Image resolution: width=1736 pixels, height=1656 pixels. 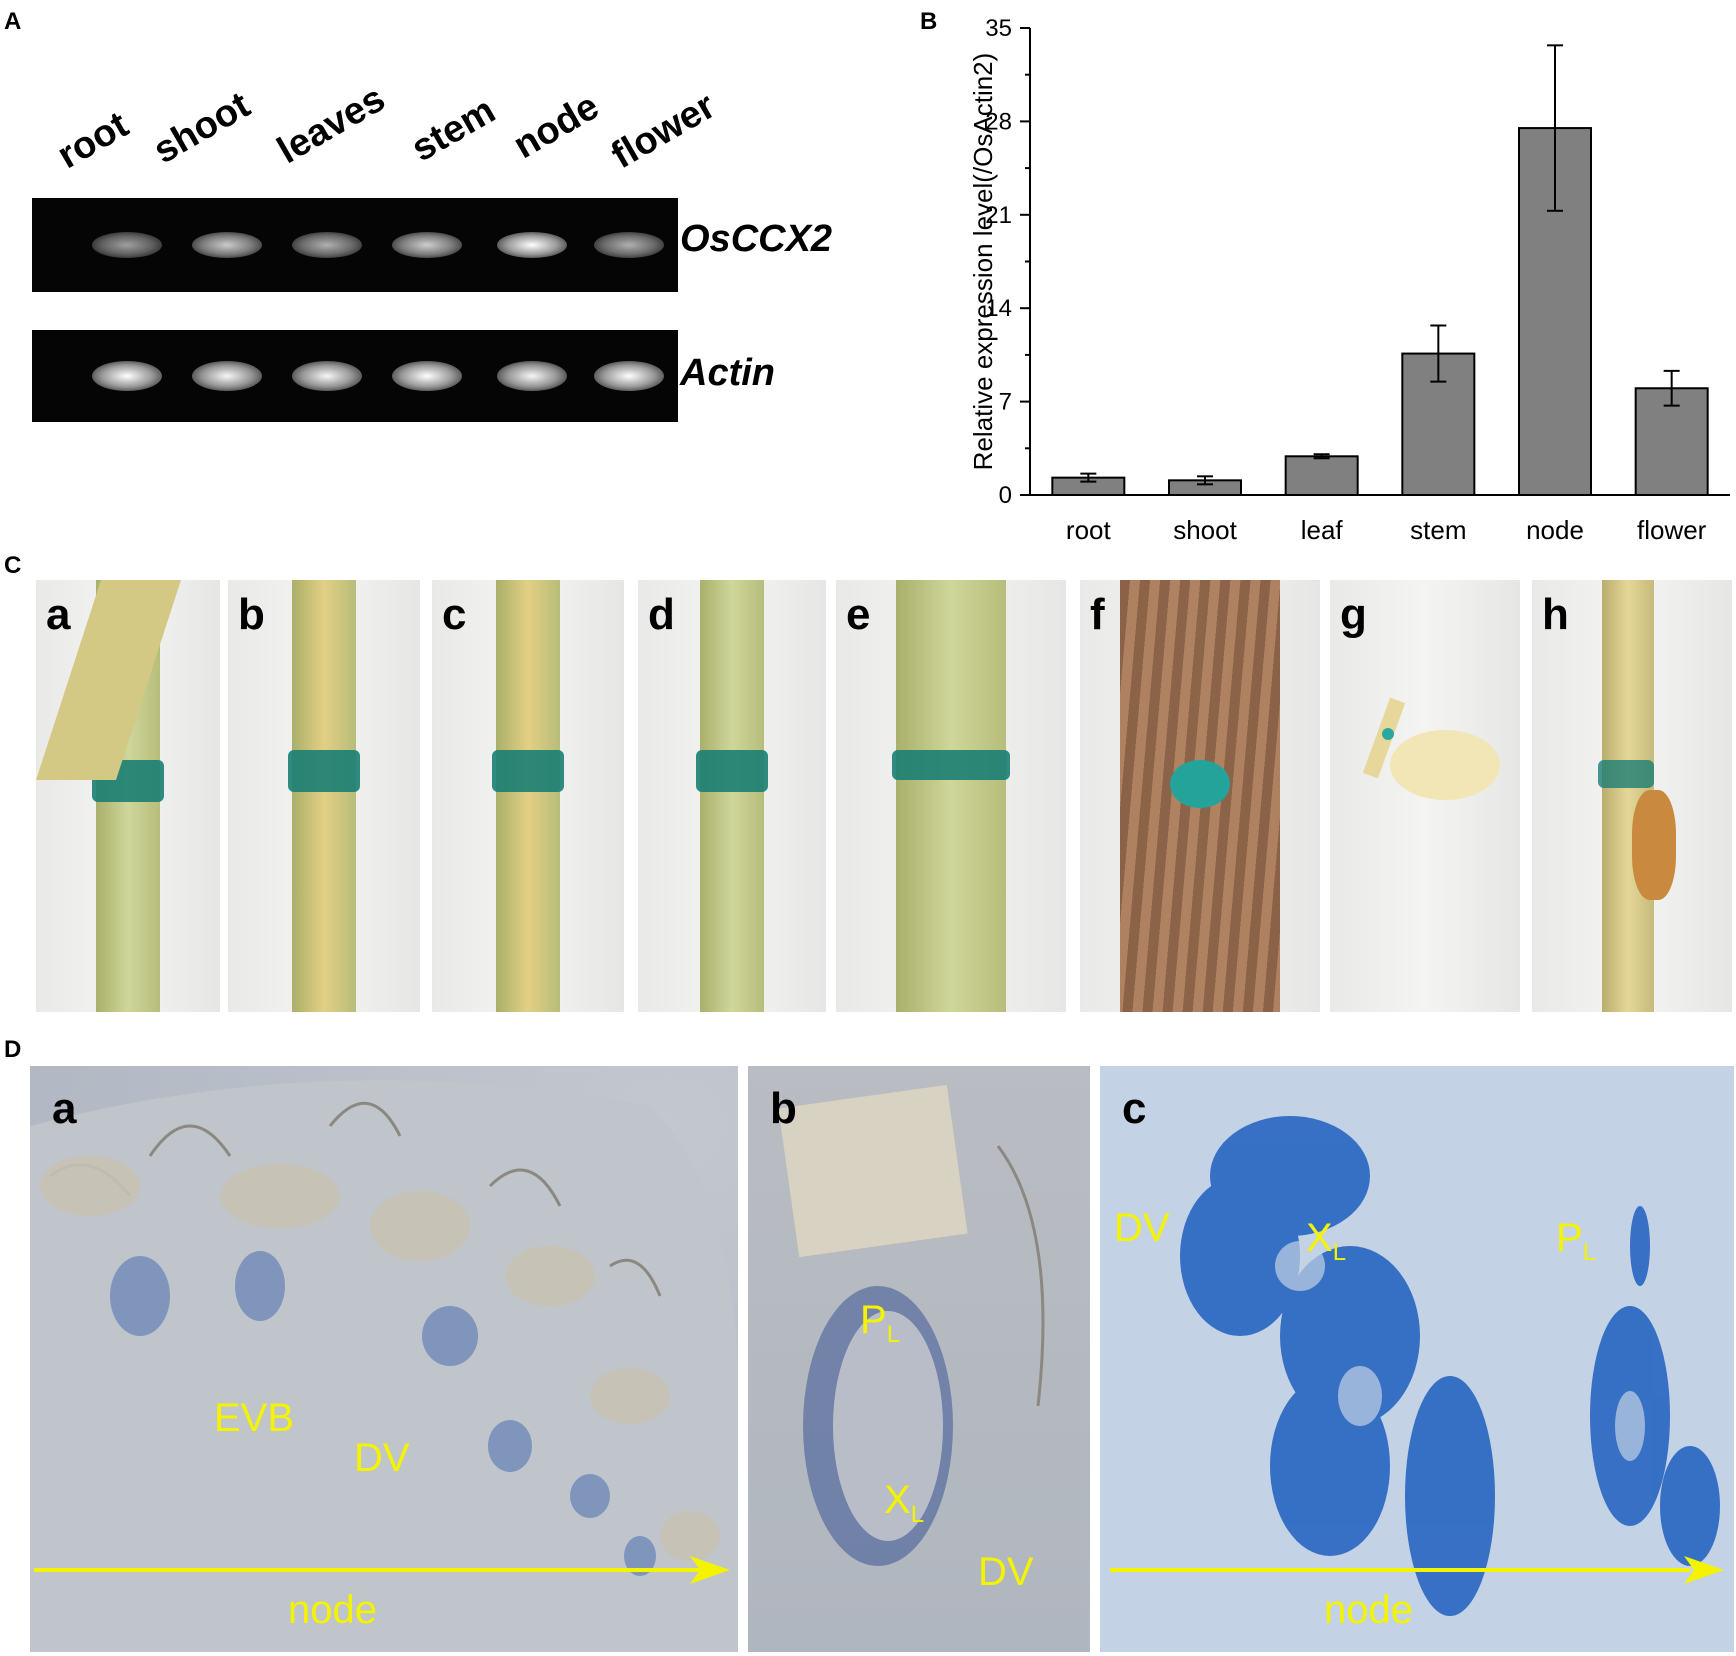 What do you see at coordinates (998, 215) in the screenshot?
I see `y-tick-label: 21` at bounding box center [998, 215].